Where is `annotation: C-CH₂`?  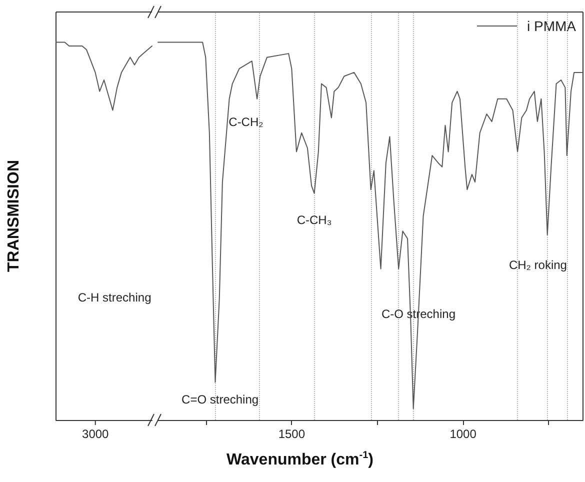 annotation: C-CH₂ is located at coordinates (246, 122).